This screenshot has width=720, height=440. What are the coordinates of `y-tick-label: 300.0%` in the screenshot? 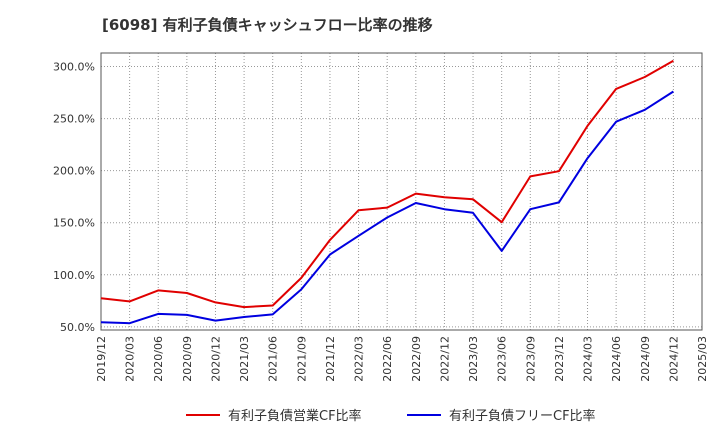 It's located at (74, 67).